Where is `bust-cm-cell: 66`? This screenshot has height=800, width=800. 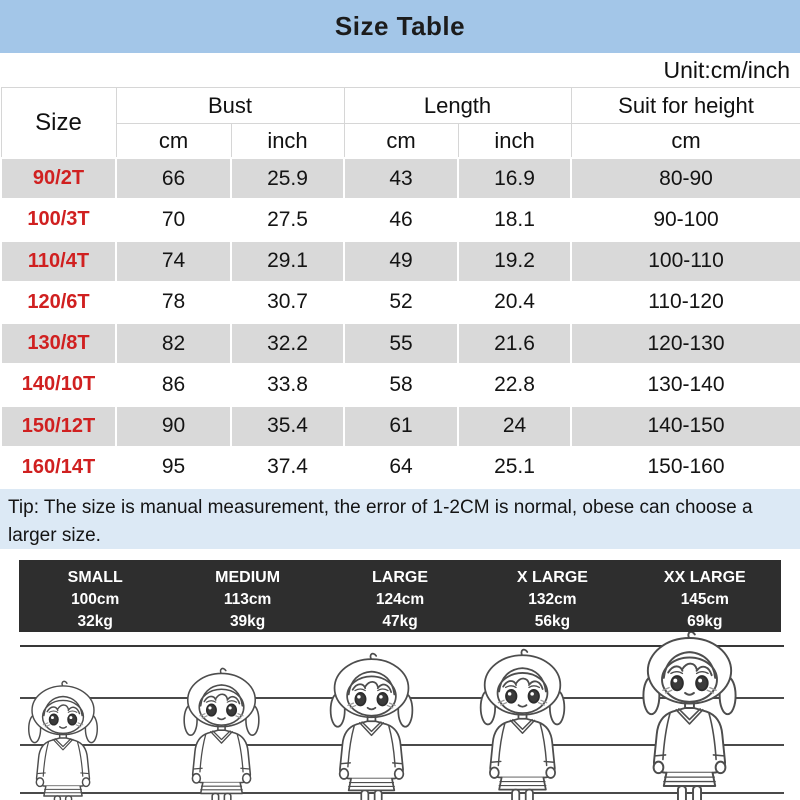
bust-cm-cell: 66 is located at coordinates (173, 178).